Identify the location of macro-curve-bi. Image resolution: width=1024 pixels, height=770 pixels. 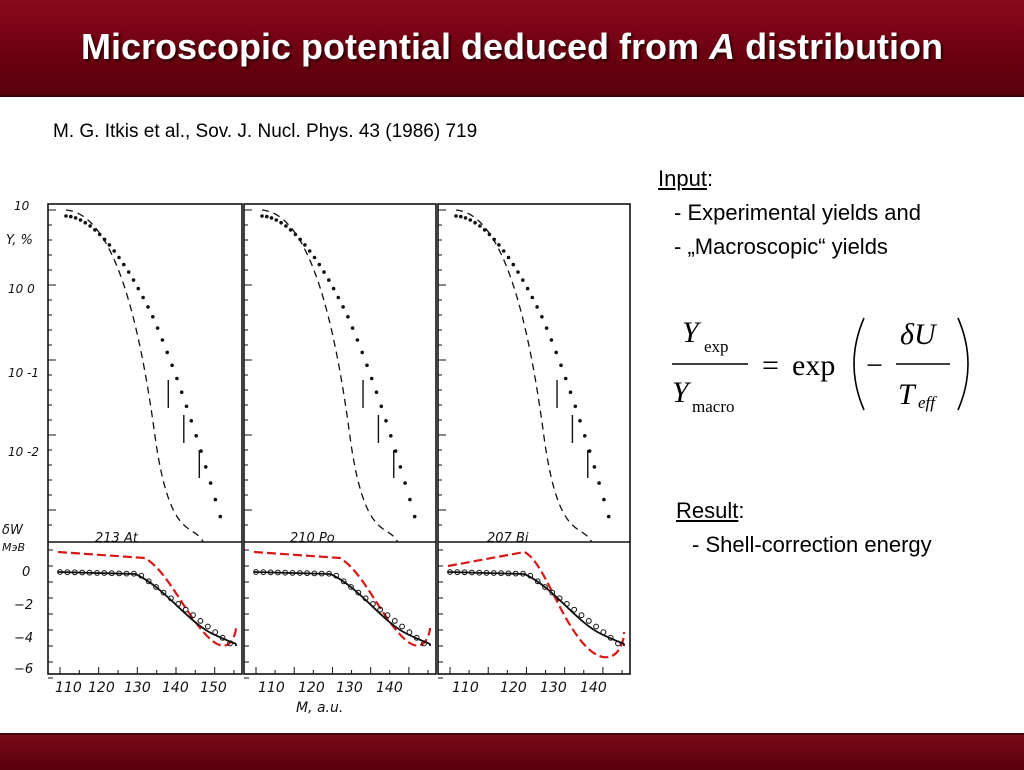
(524, 376).